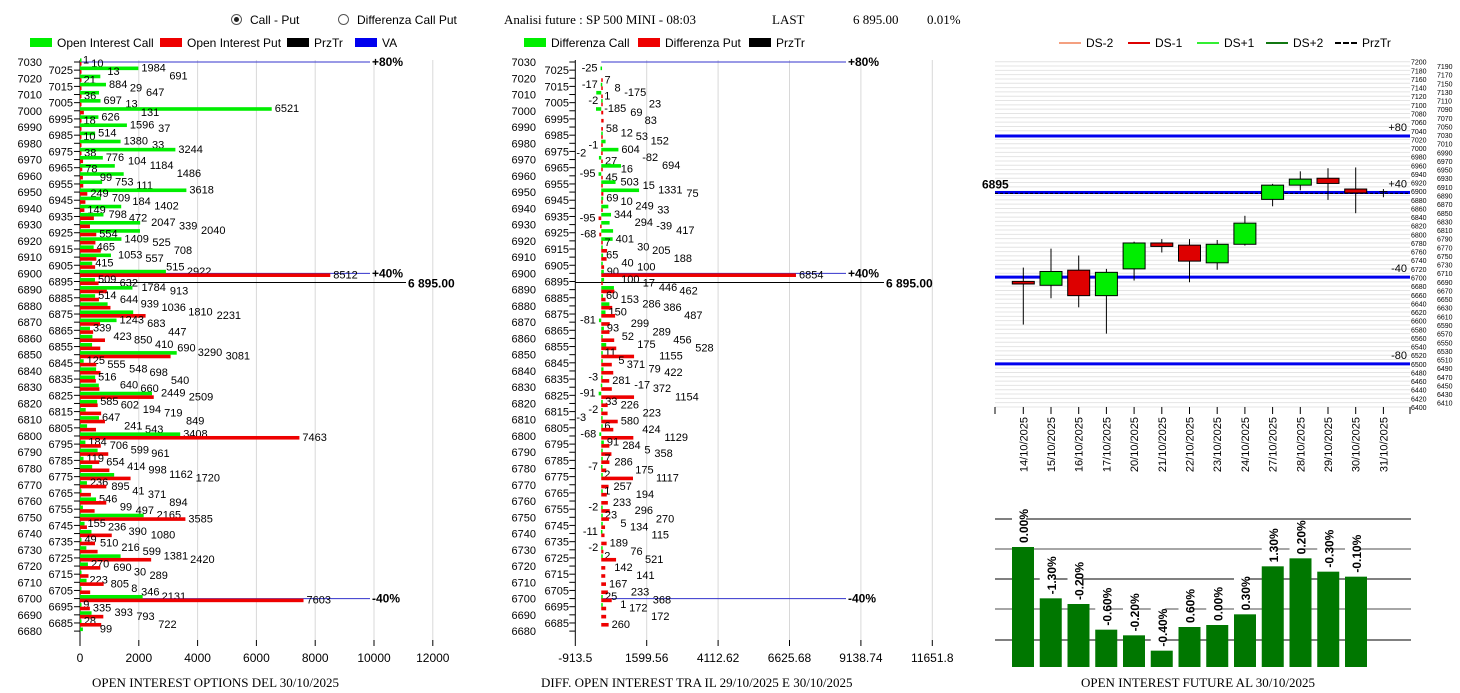  Describe the element at coordinates (524, 79) in the screenshot. I see `strike-label: 7020` at that location.